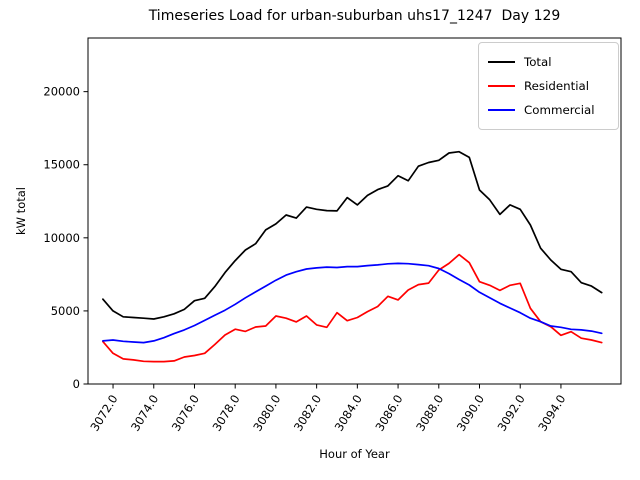 The height and width of the screenshot is (480, 640). What do you see at coordinates (511, 413) in the screenshot?
I see `x-tick-label: 3092.0` at bounding box center [511, 413].